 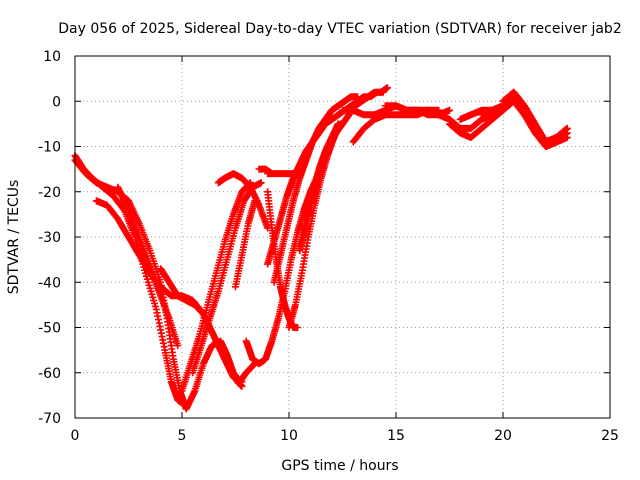 I want to click on y-tick-label: -70, so click(x=49, y=419).